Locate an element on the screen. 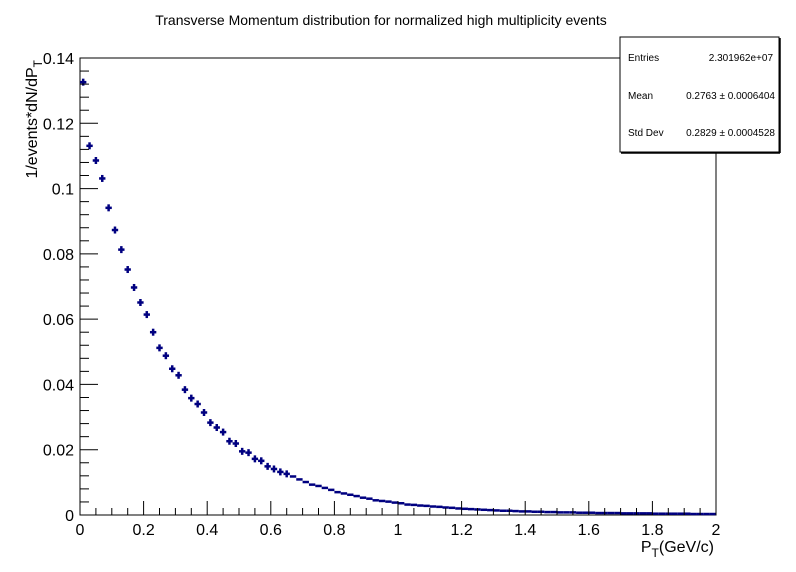  x-axis-label-subscript: T is located at coordinates (656, 553).